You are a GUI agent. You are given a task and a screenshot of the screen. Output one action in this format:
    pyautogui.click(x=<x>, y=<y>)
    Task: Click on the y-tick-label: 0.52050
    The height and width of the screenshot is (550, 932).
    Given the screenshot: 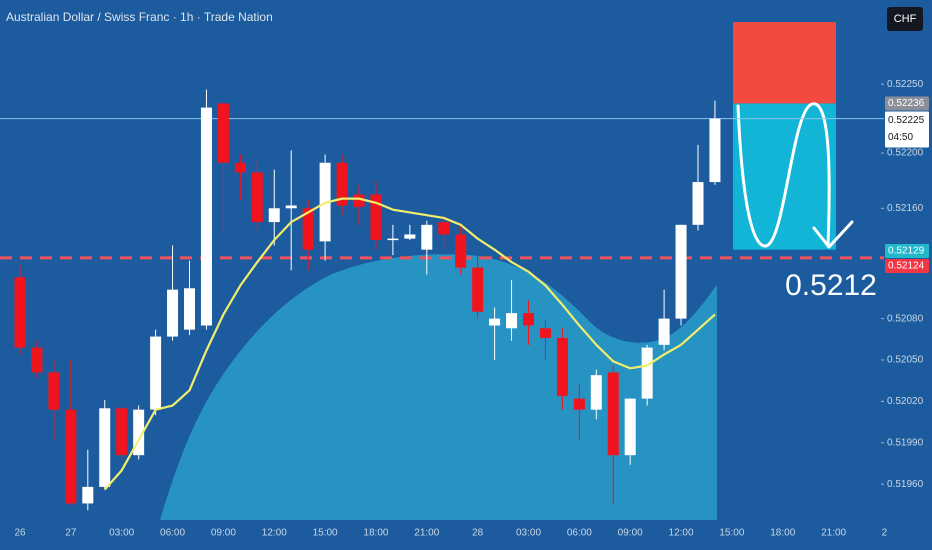 What is the action you would take?
    pyautogui.click(x=905, y=360)
    